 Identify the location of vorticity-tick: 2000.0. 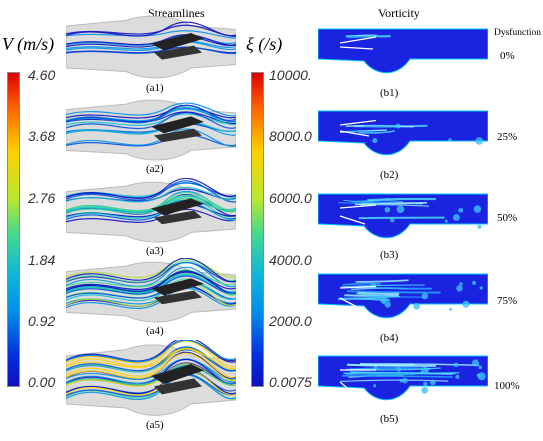
(290, 321).